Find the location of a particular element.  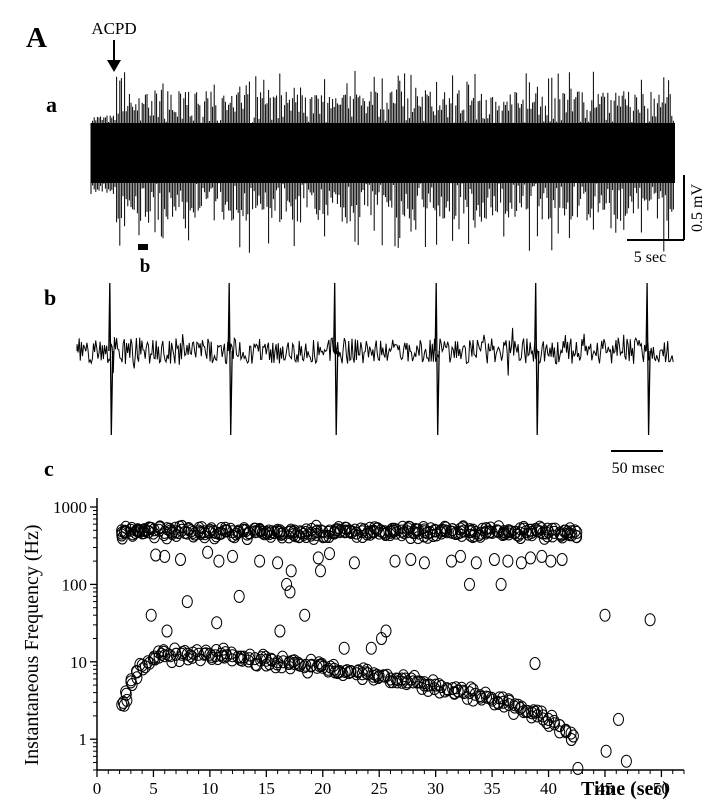

stimulus-label: ACPD is located at coordinates (113, 28).